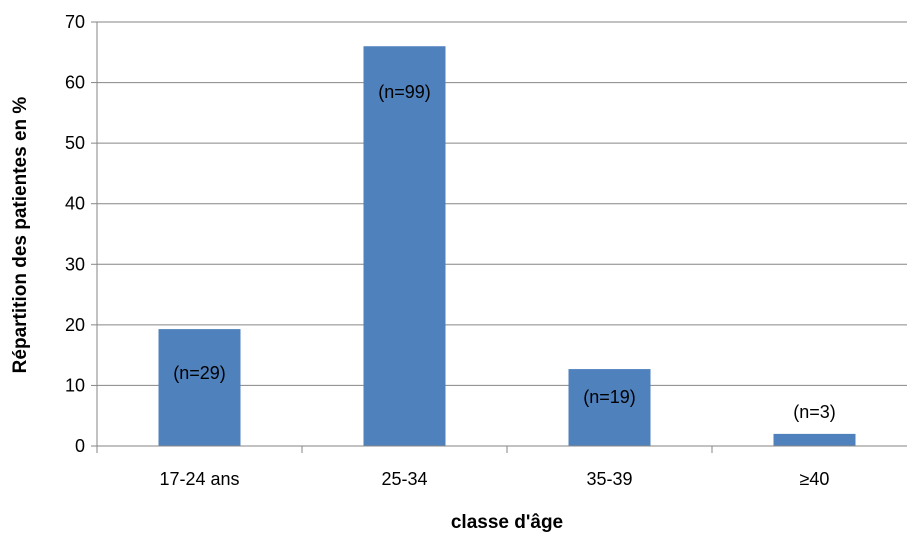 Image resolution: width=907 pixels, height=540 pixels. What do you see at coordinates (814, 412) in the screenshot?
I see `data-label: (n=3)` at bounding box center [814, 412].